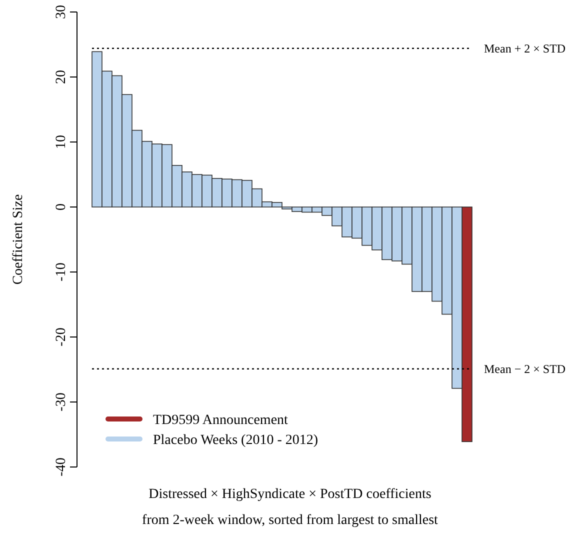 The height and width of the screenshot is (539, 584). I want to click on y-tick-label: -20, so click(61, 337).